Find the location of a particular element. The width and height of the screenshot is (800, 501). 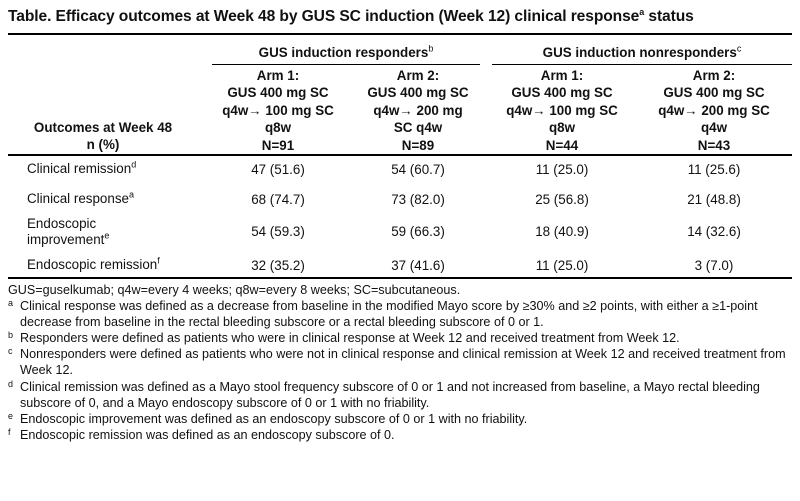

table-cell: 11 (25.6) is located at coordinates (714, 169).